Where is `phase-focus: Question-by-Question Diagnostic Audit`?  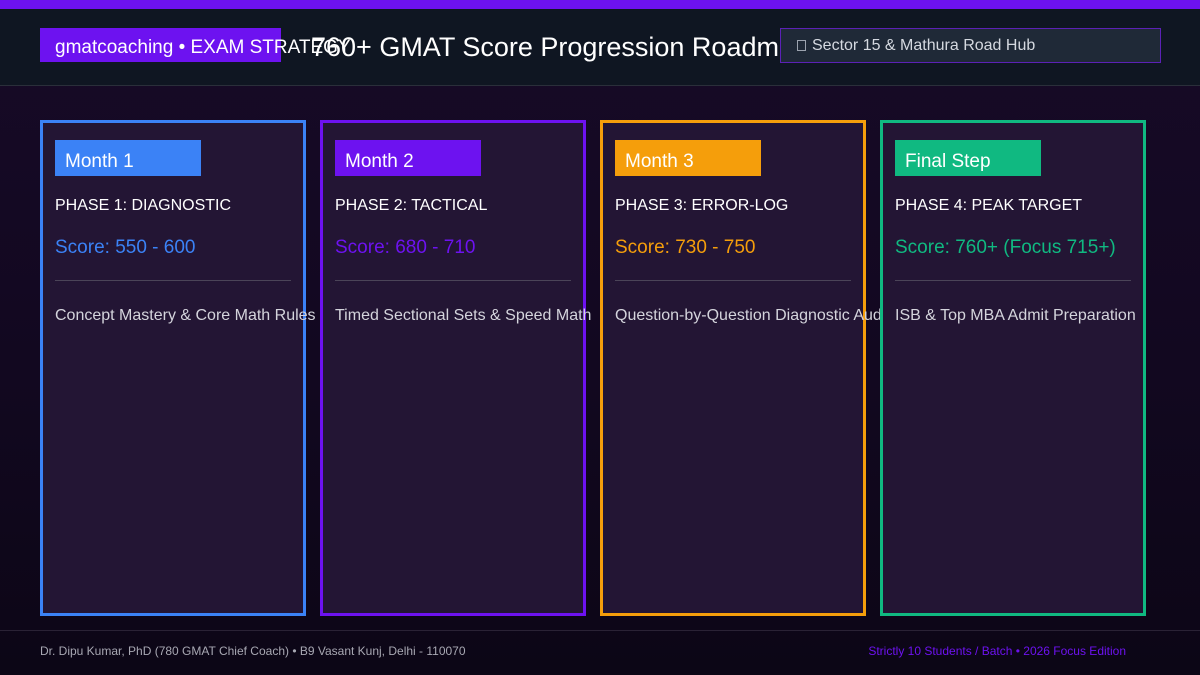 phase-focus: Question-by-Question Diagnostic Audit is located at coordinates (748, 315).